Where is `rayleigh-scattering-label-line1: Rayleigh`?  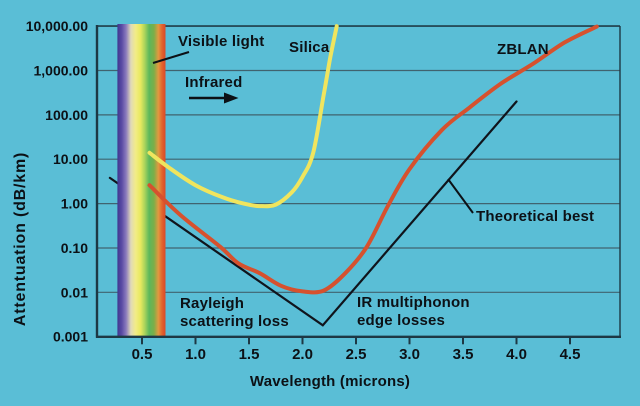
rayleigh-scattering-label-line1: Rayleigh is located at coordinates (212, 303).